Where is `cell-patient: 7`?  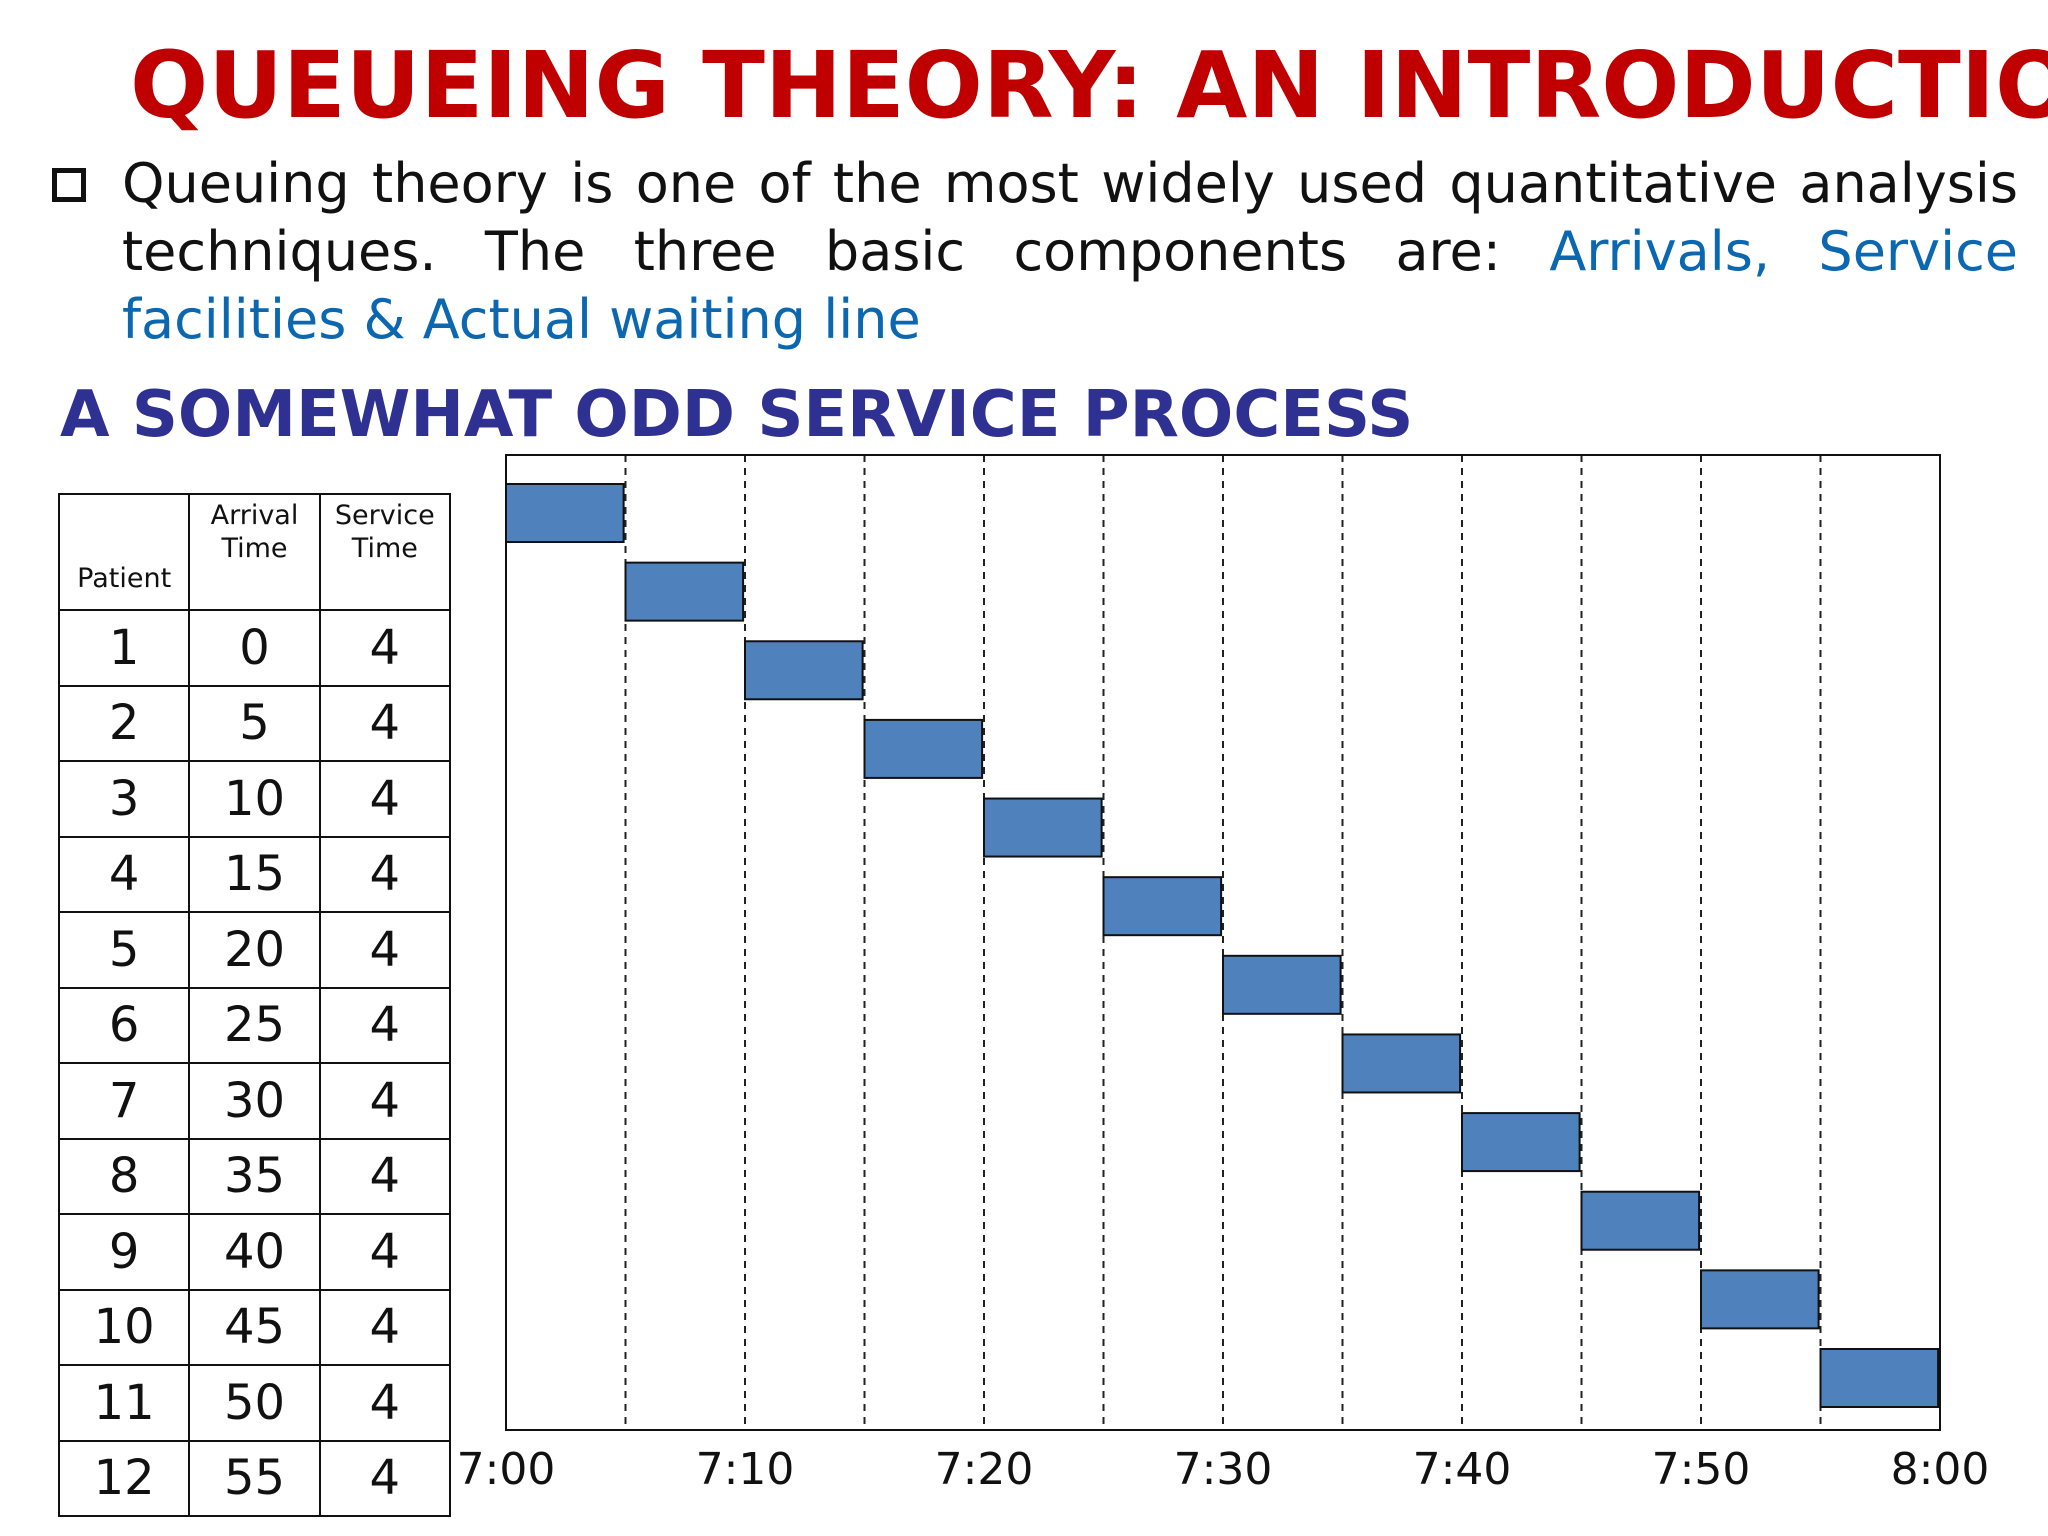
cell-patient: 7 is located at coordinates (124, 1101).